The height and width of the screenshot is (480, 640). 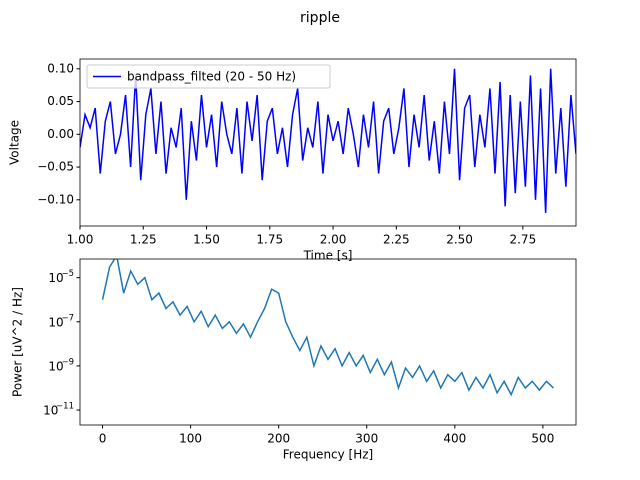 I want to click on x-tick-label: 500, so click(x=542, y=439).